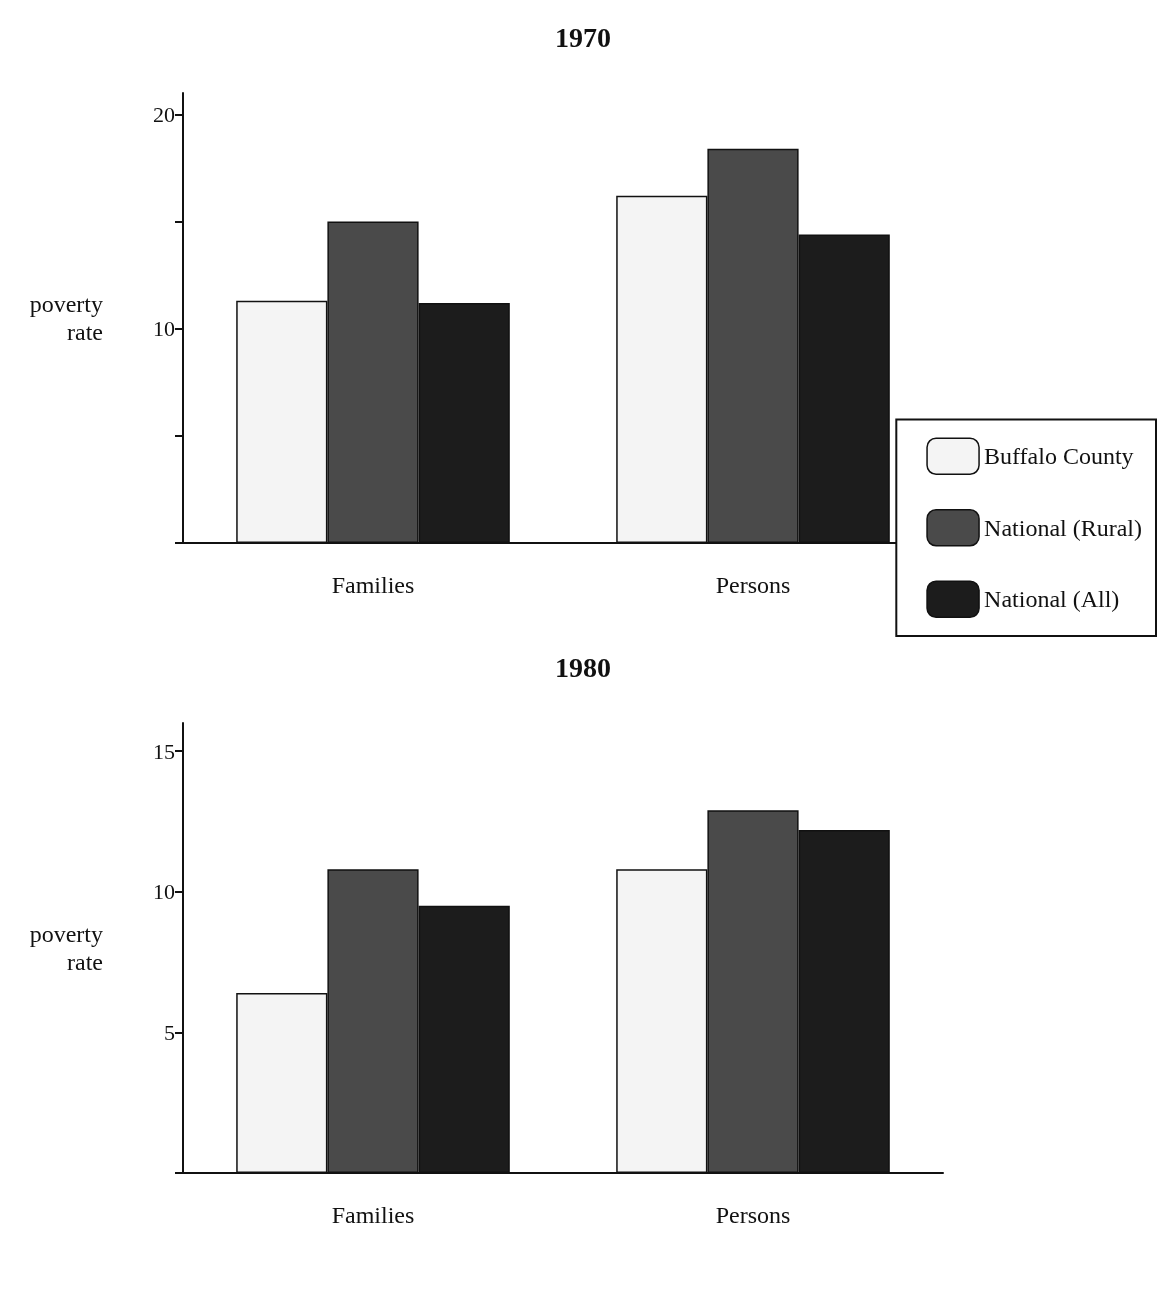 This screenshot has height=1300, width=1166. Describe the element at coordinates (164, 114) in the screenshot. I see `y-tick-label: 20` at that location.